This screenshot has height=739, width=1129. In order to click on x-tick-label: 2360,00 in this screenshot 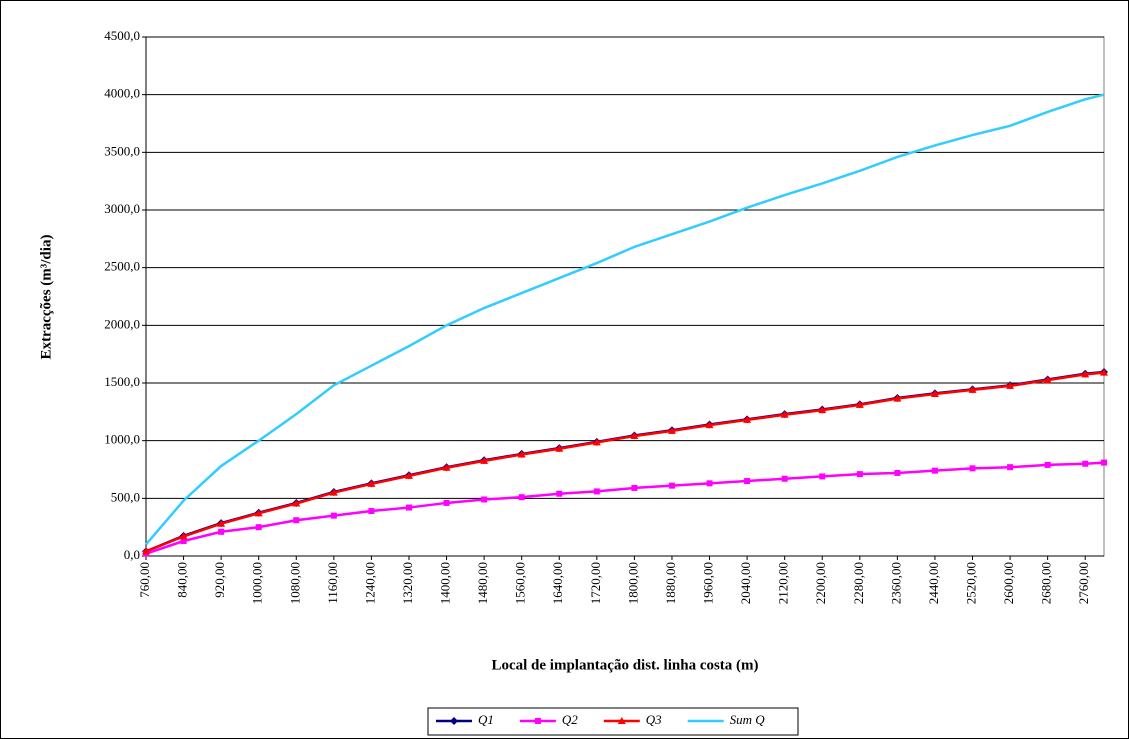, I will do `click(895, 583)`.